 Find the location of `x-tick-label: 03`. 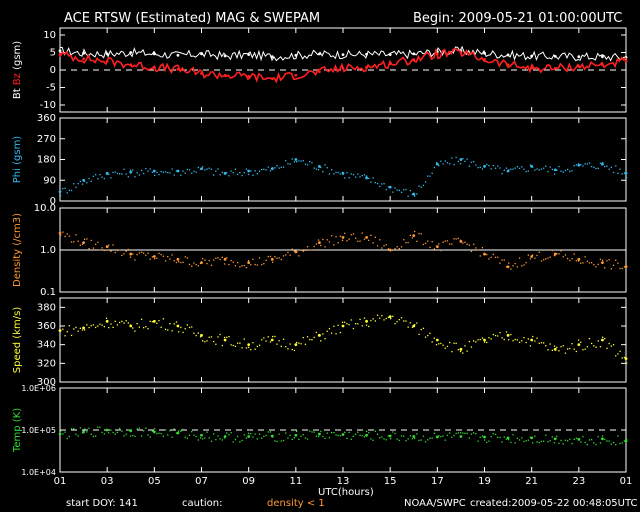

x-tick-label: 03 is located at coordinates (107, 481).